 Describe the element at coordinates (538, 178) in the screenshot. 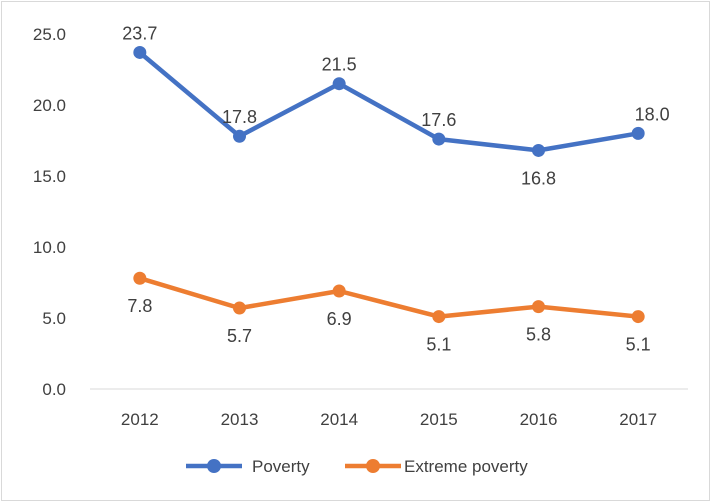

I see `data-label: 16.8` at that location.